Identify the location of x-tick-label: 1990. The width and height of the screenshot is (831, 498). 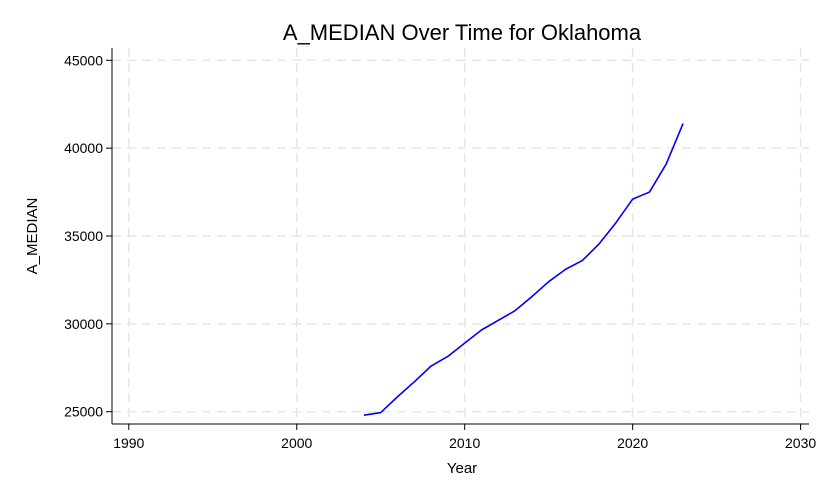
(128, 443).